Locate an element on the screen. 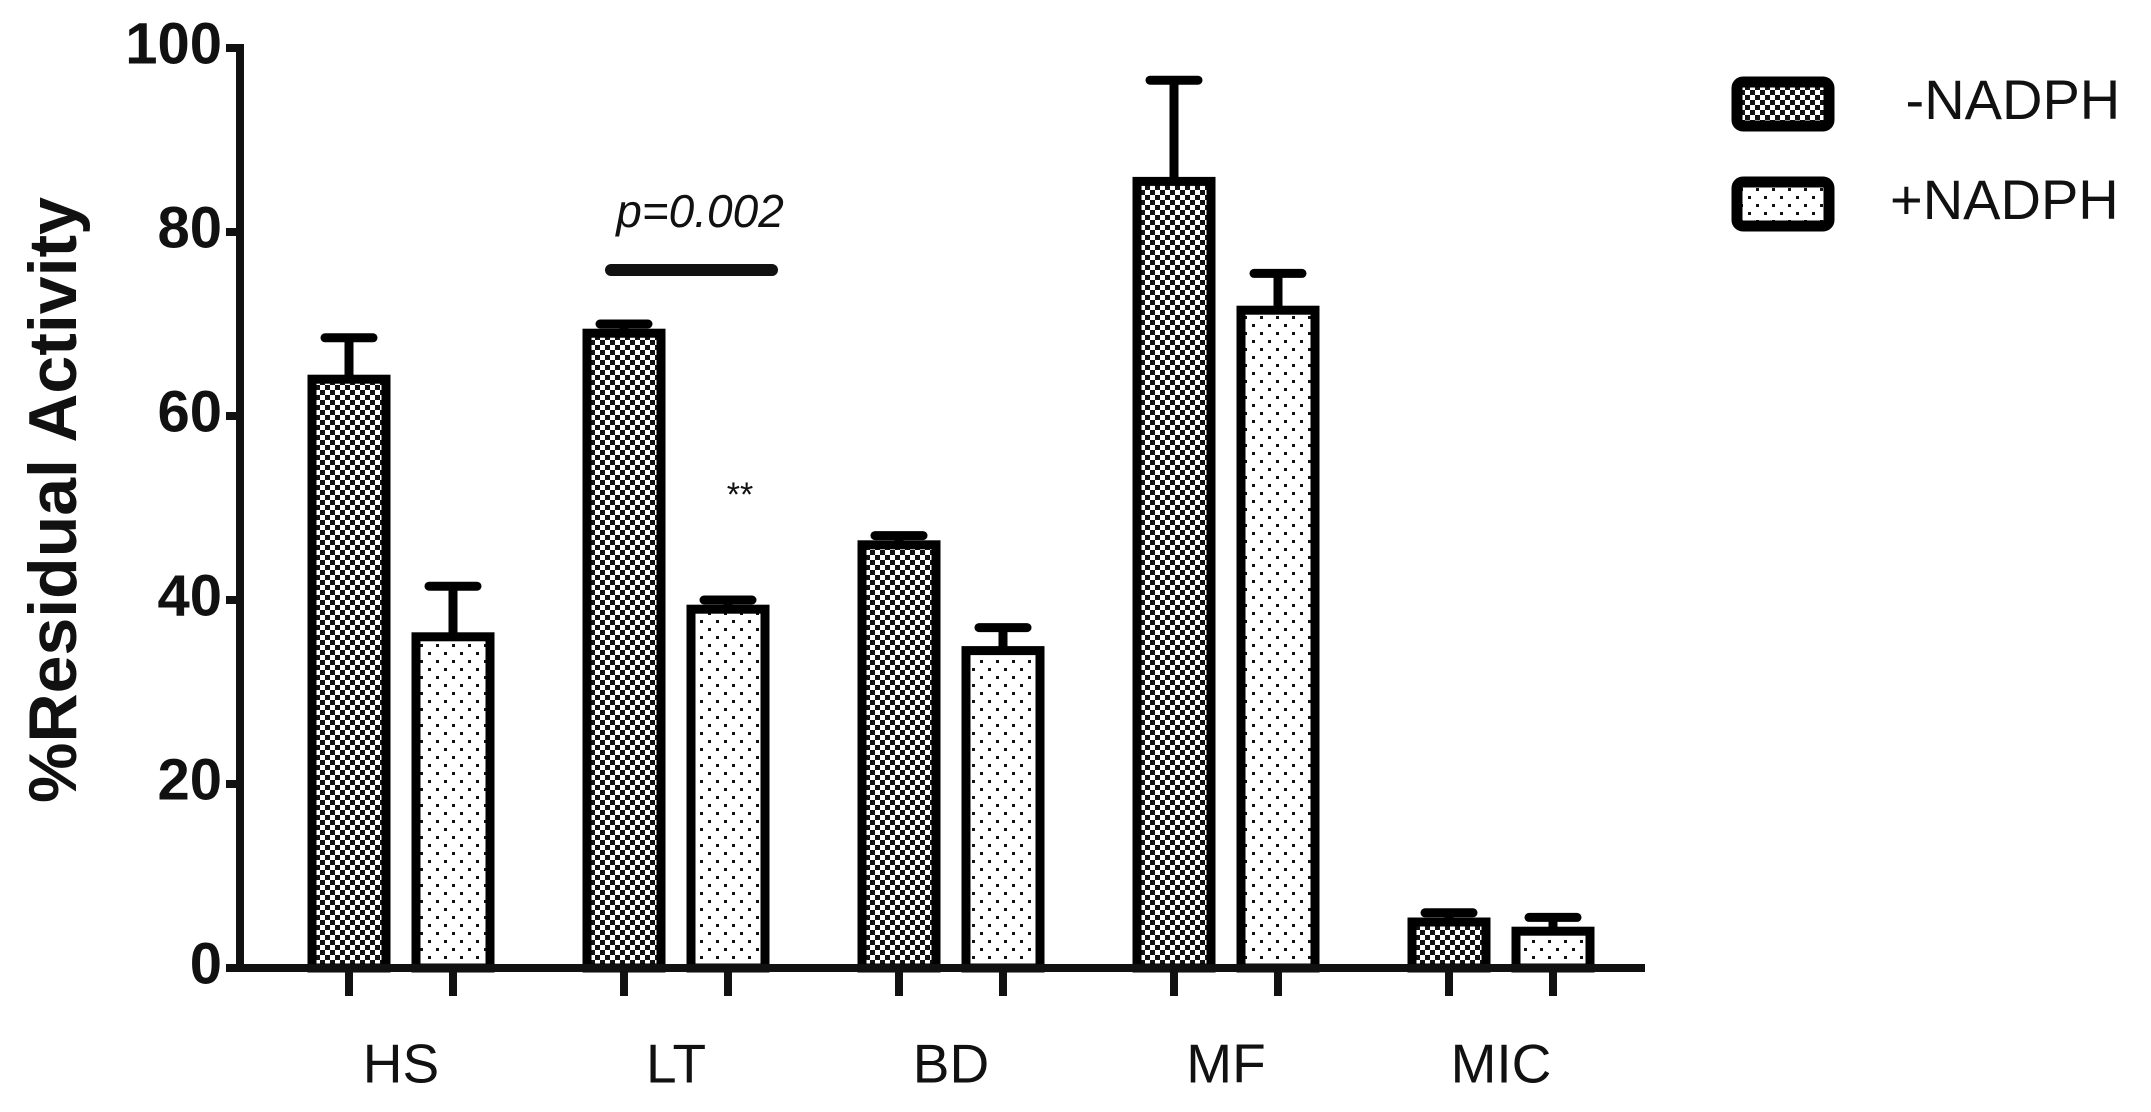  x-tick-label: MIC is located at coordinates (1501, 1064).